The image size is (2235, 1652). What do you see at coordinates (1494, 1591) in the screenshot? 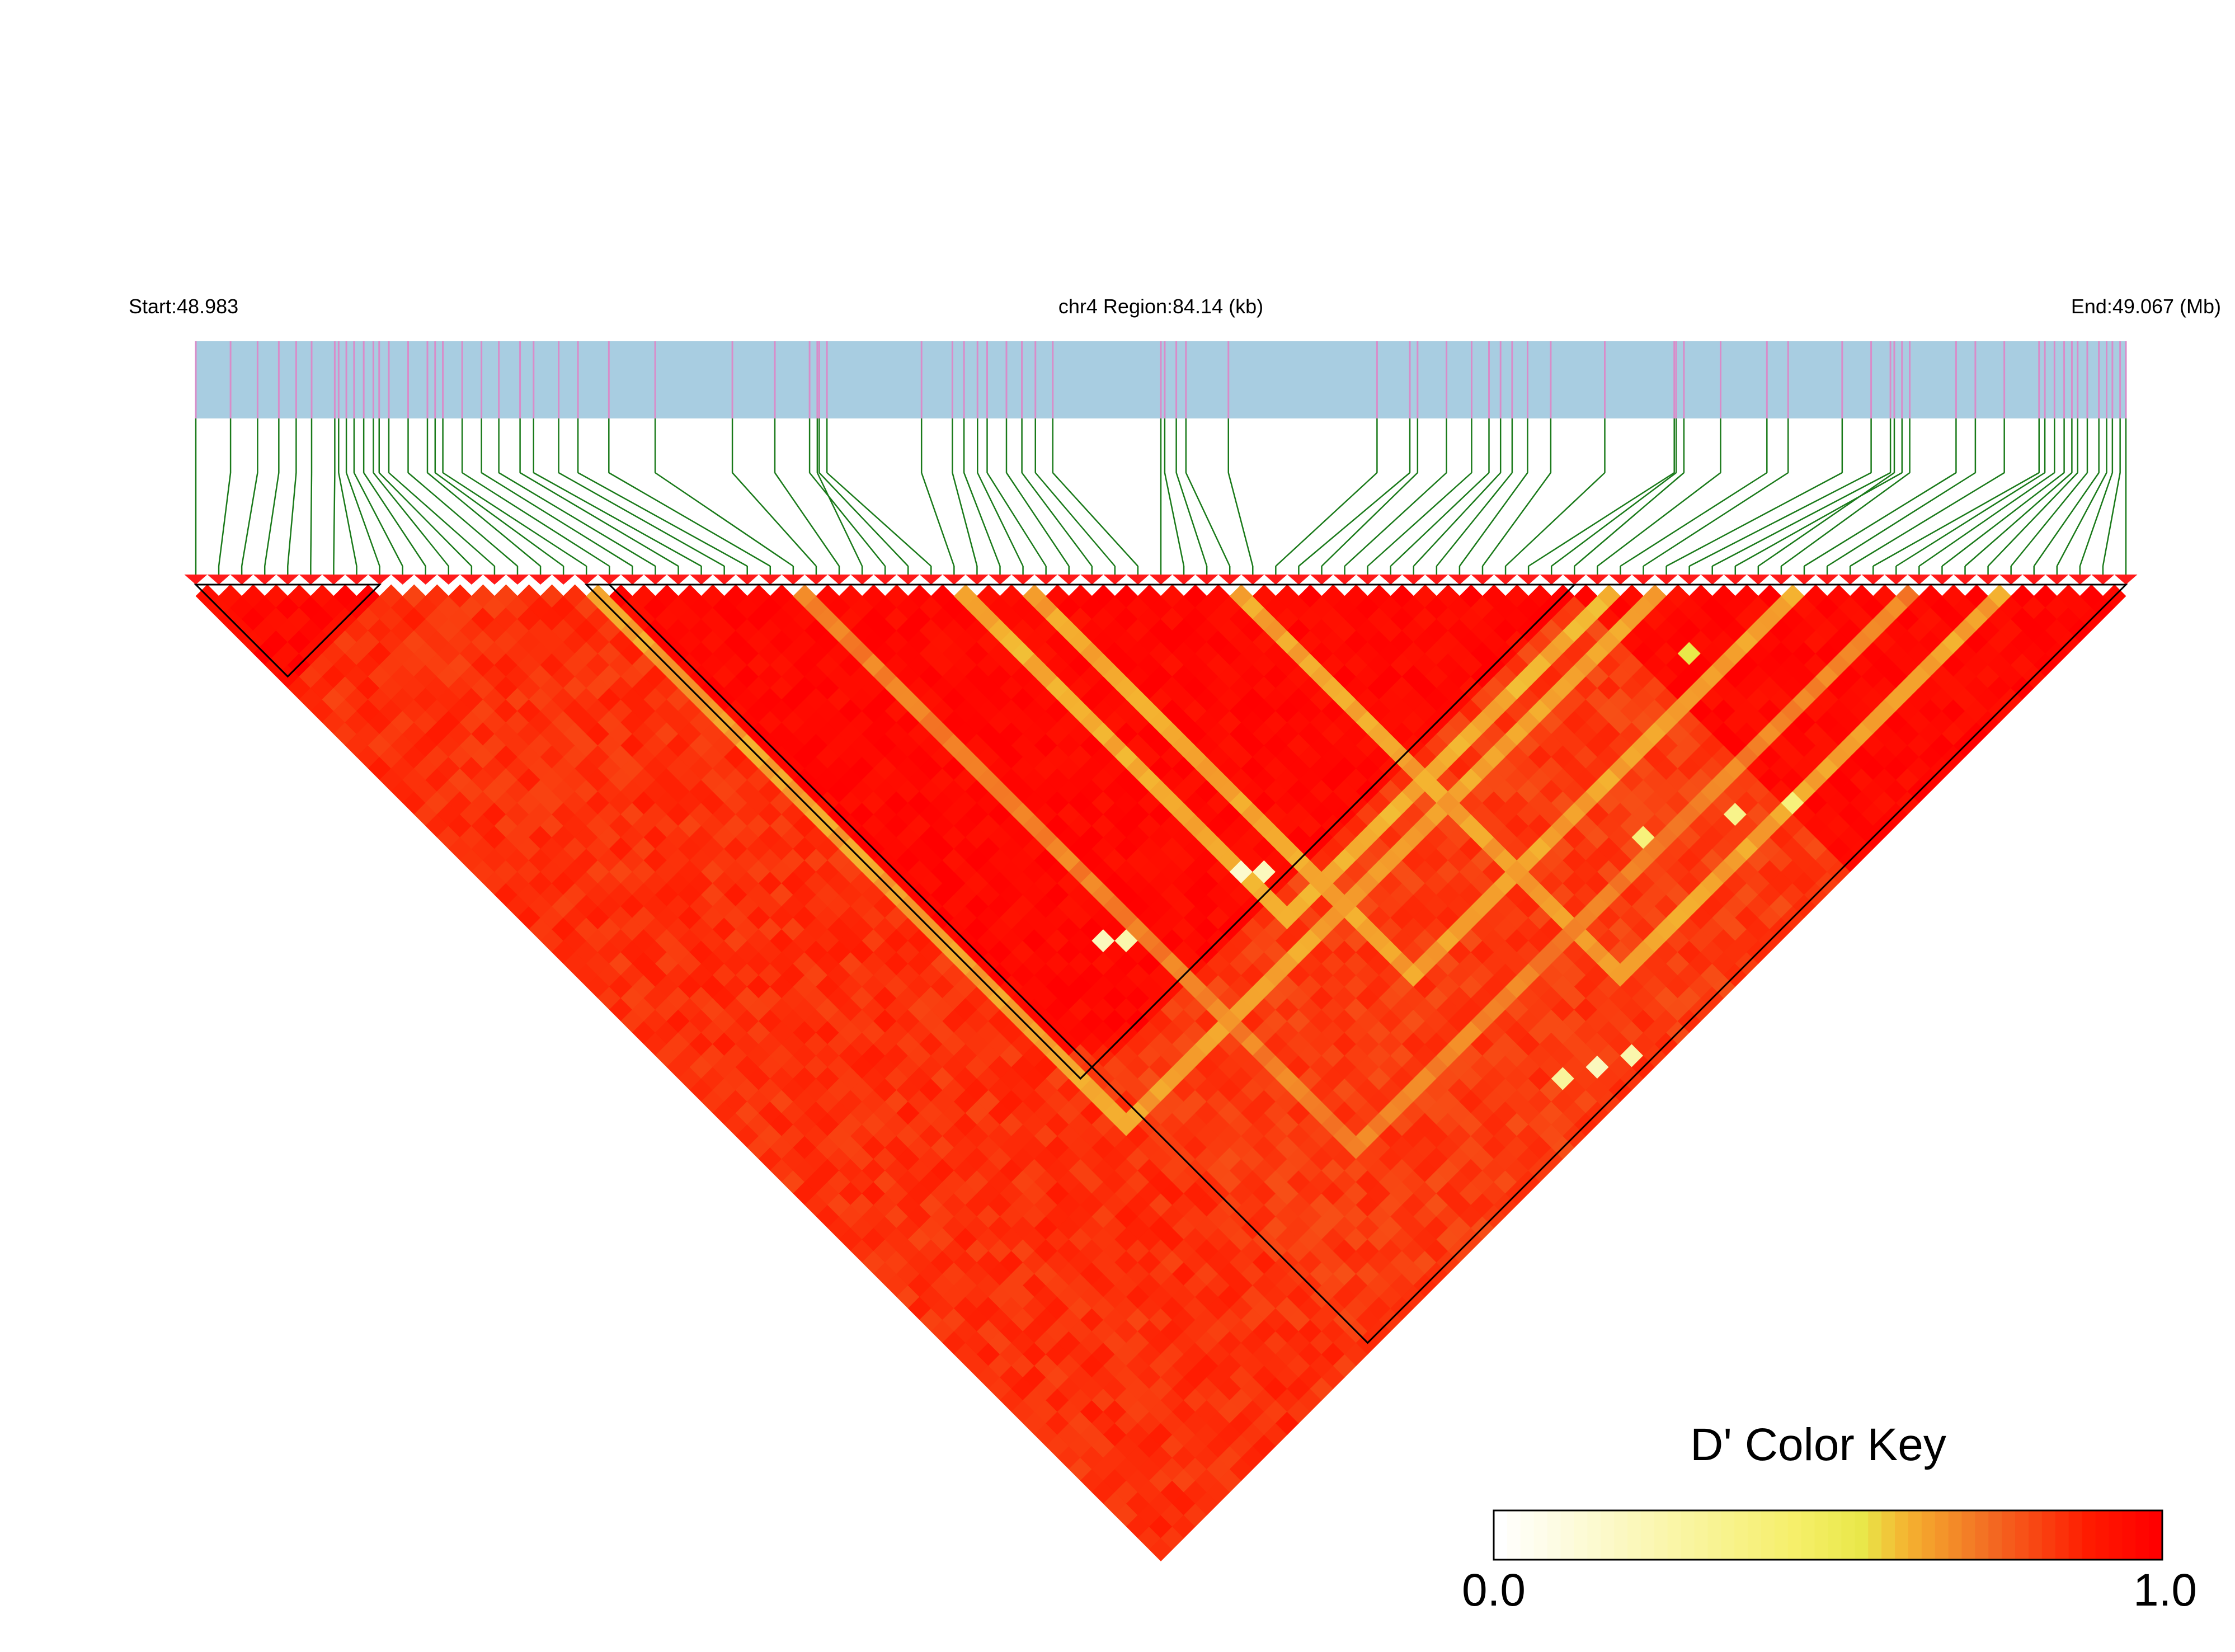
I see `color-key-min-label: 0.0` at bounding box center [1494, 1591].